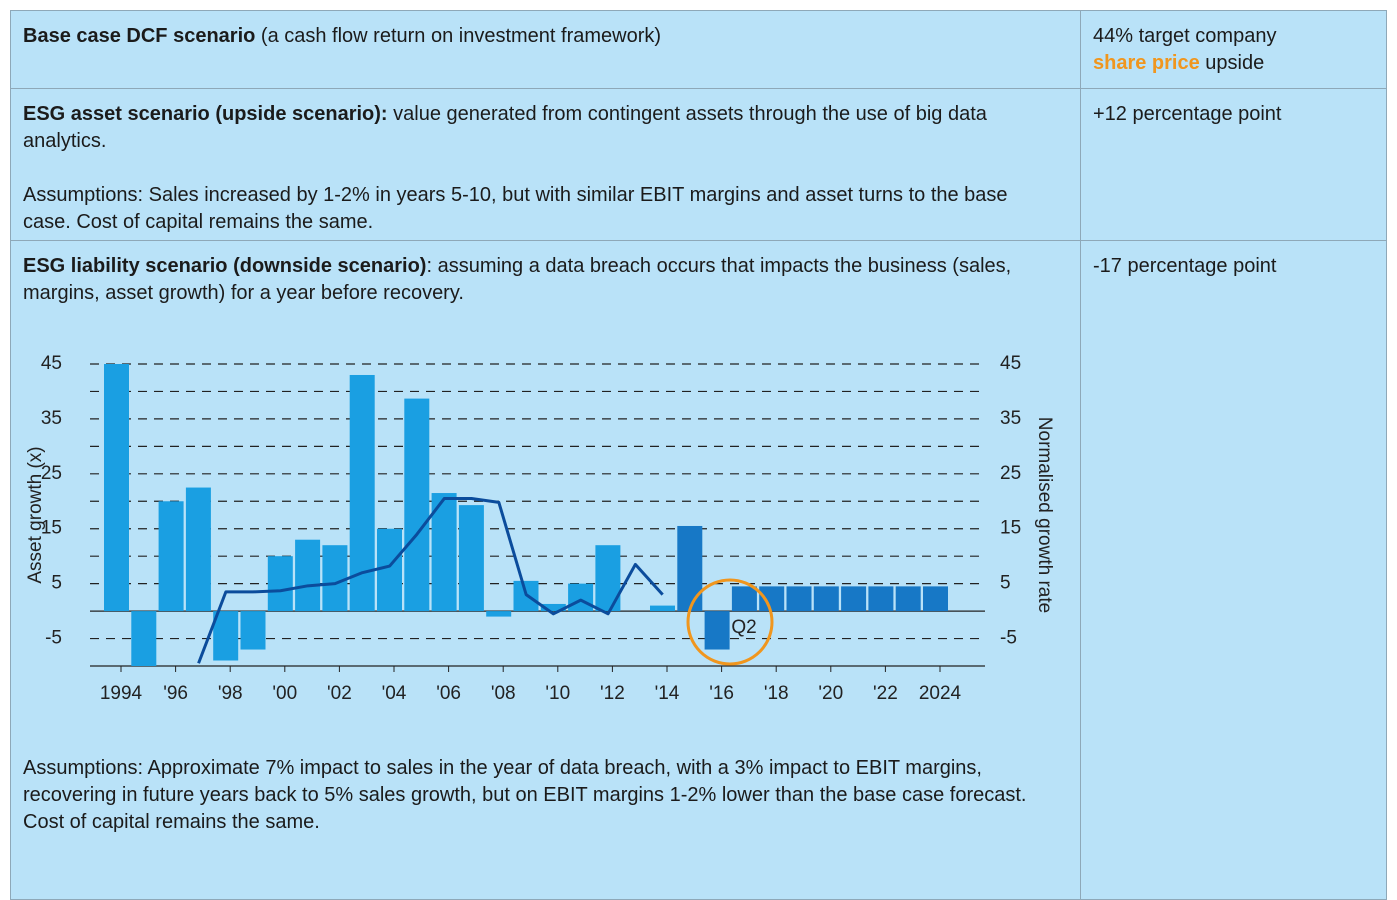 The height and width of the screenshot is (900, 1397). I want to click on y-tick-label: 25, so click(51, 473).